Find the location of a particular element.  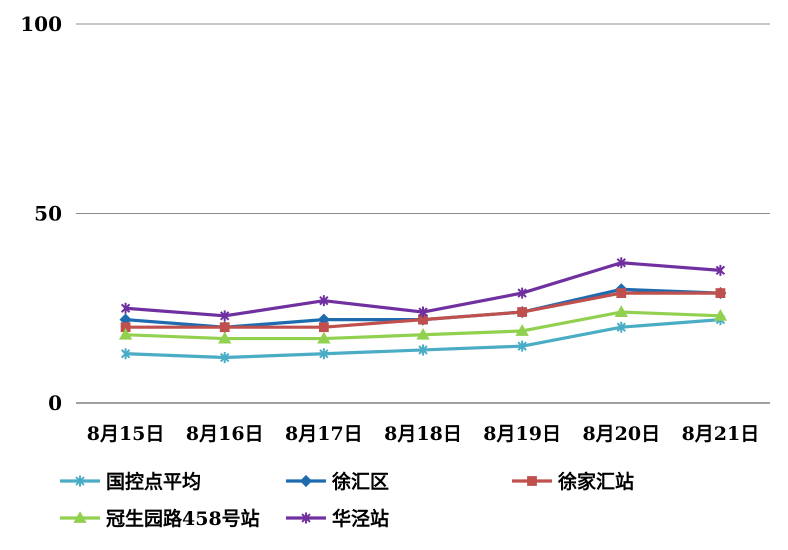

x-tick-label: 8月16日 is located at coordinates (225, 434).